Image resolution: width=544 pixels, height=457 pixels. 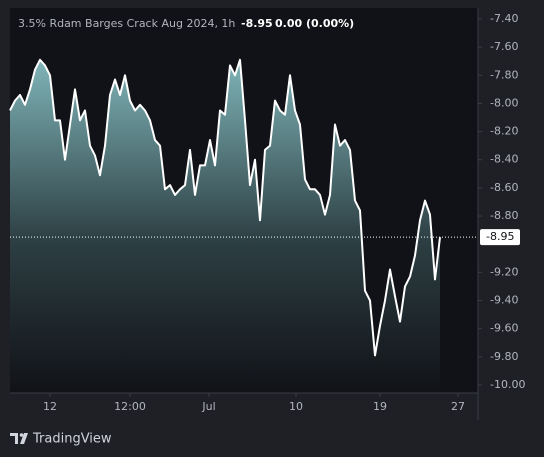 I want to click on last-price-label: -8.95, so click(x=500, y=236).